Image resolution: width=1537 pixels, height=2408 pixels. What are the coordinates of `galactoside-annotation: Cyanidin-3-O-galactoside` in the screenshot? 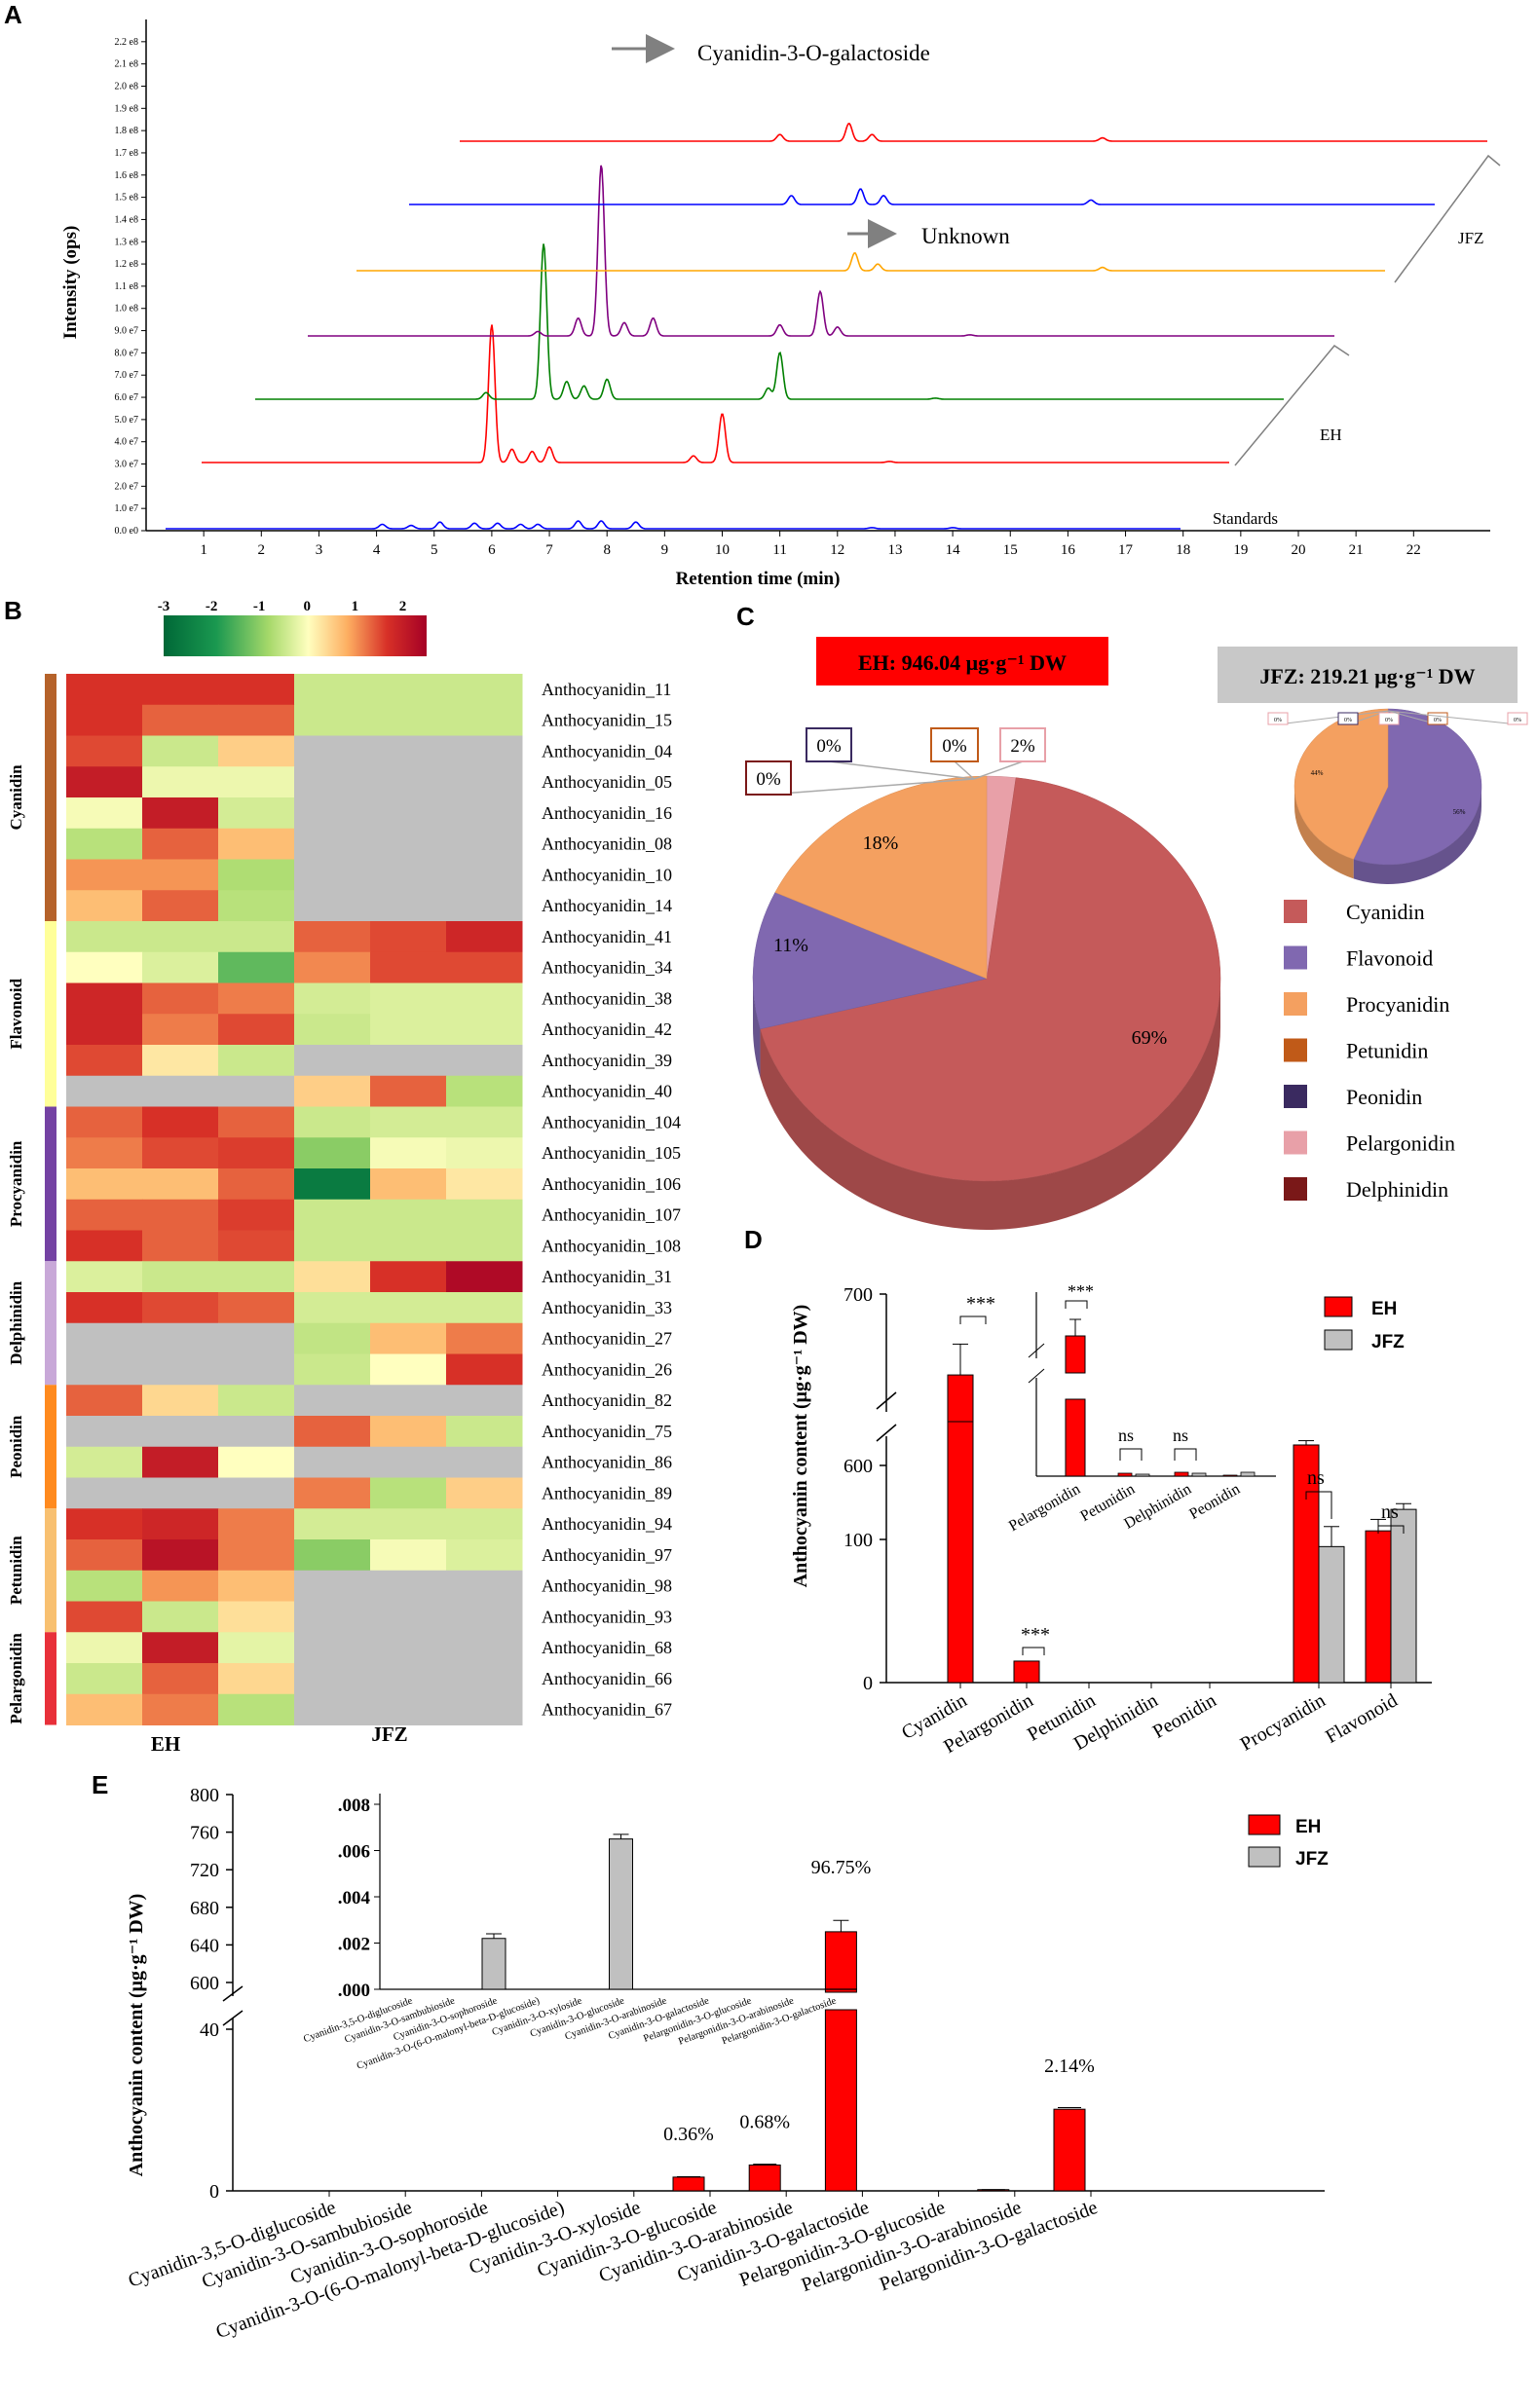 It's located at (813, 53).